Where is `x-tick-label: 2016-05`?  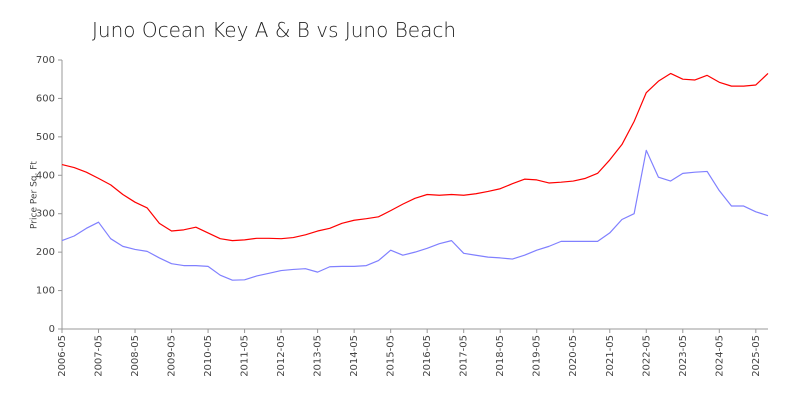
x-tick-label: 2016-05 is located at coordinates (427, 356).